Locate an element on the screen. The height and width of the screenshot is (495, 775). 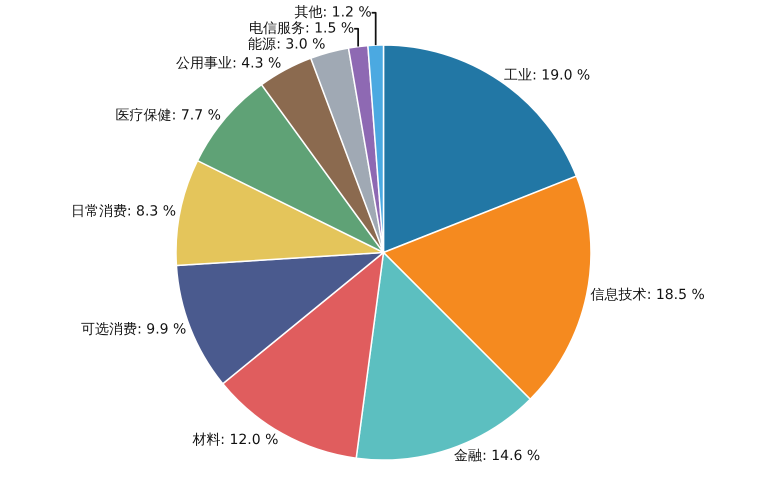
slice-label: 其他: 1.2 % is located at coordinates (333, 12).